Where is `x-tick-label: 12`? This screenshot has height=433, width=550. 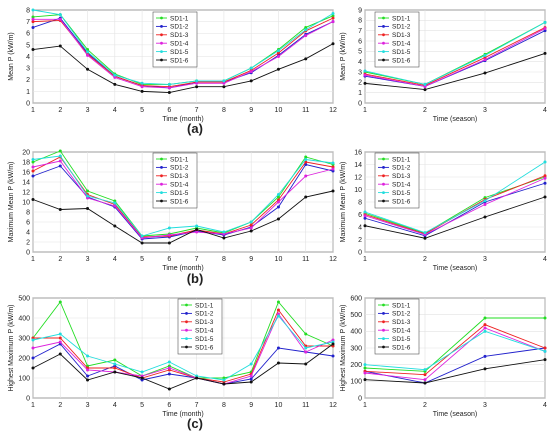
x-tick-label: 12 is located at coordinates (333, 405).